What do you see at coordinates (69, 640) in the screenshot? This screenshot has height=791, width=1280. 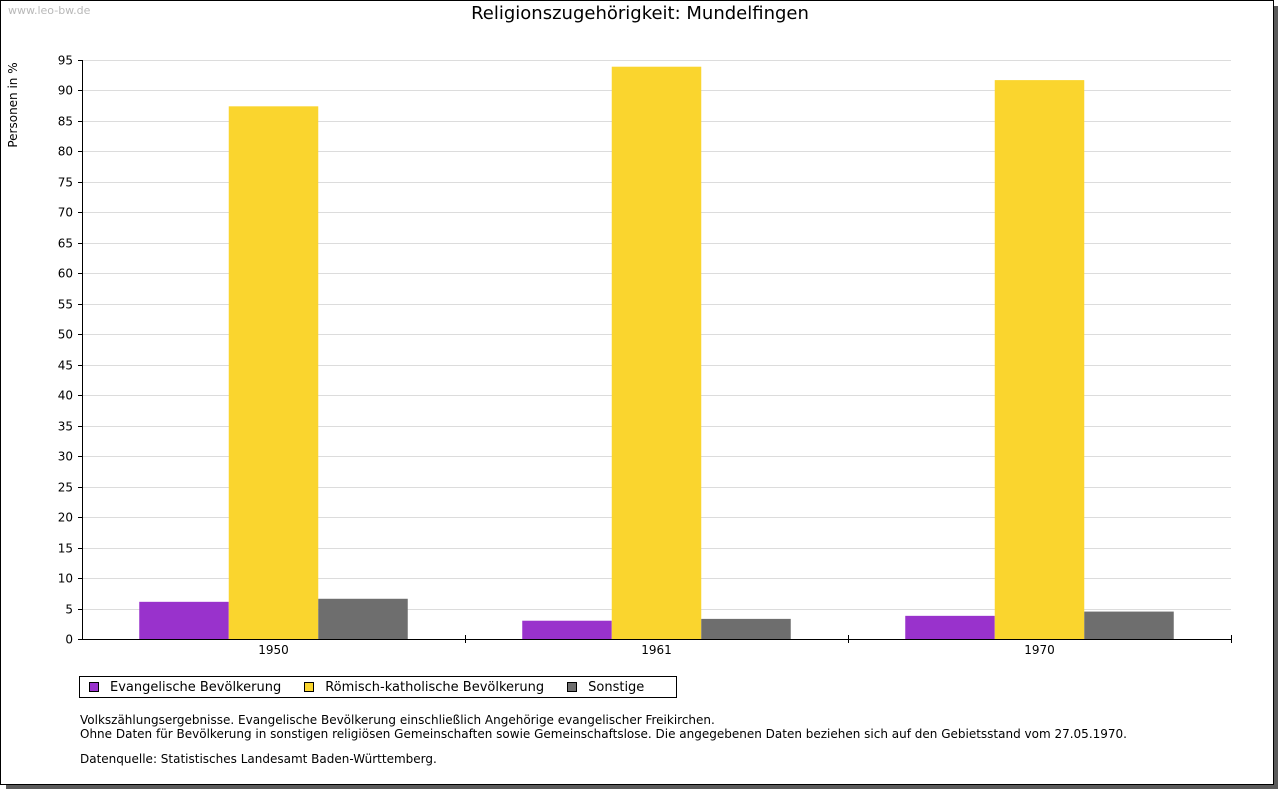 I see `y-tick-label: 0` at bounding box center [69, 640].